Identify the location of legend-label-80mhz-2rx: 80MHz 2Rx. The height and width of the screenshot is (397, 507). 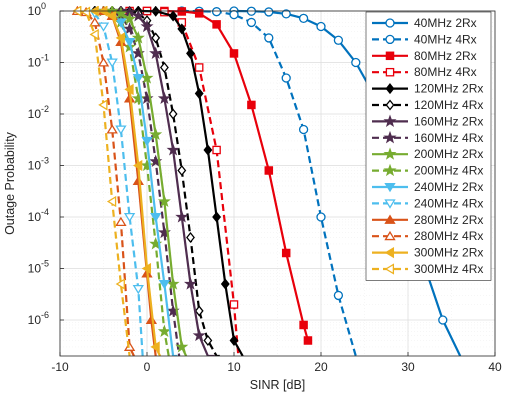
(445, 56).